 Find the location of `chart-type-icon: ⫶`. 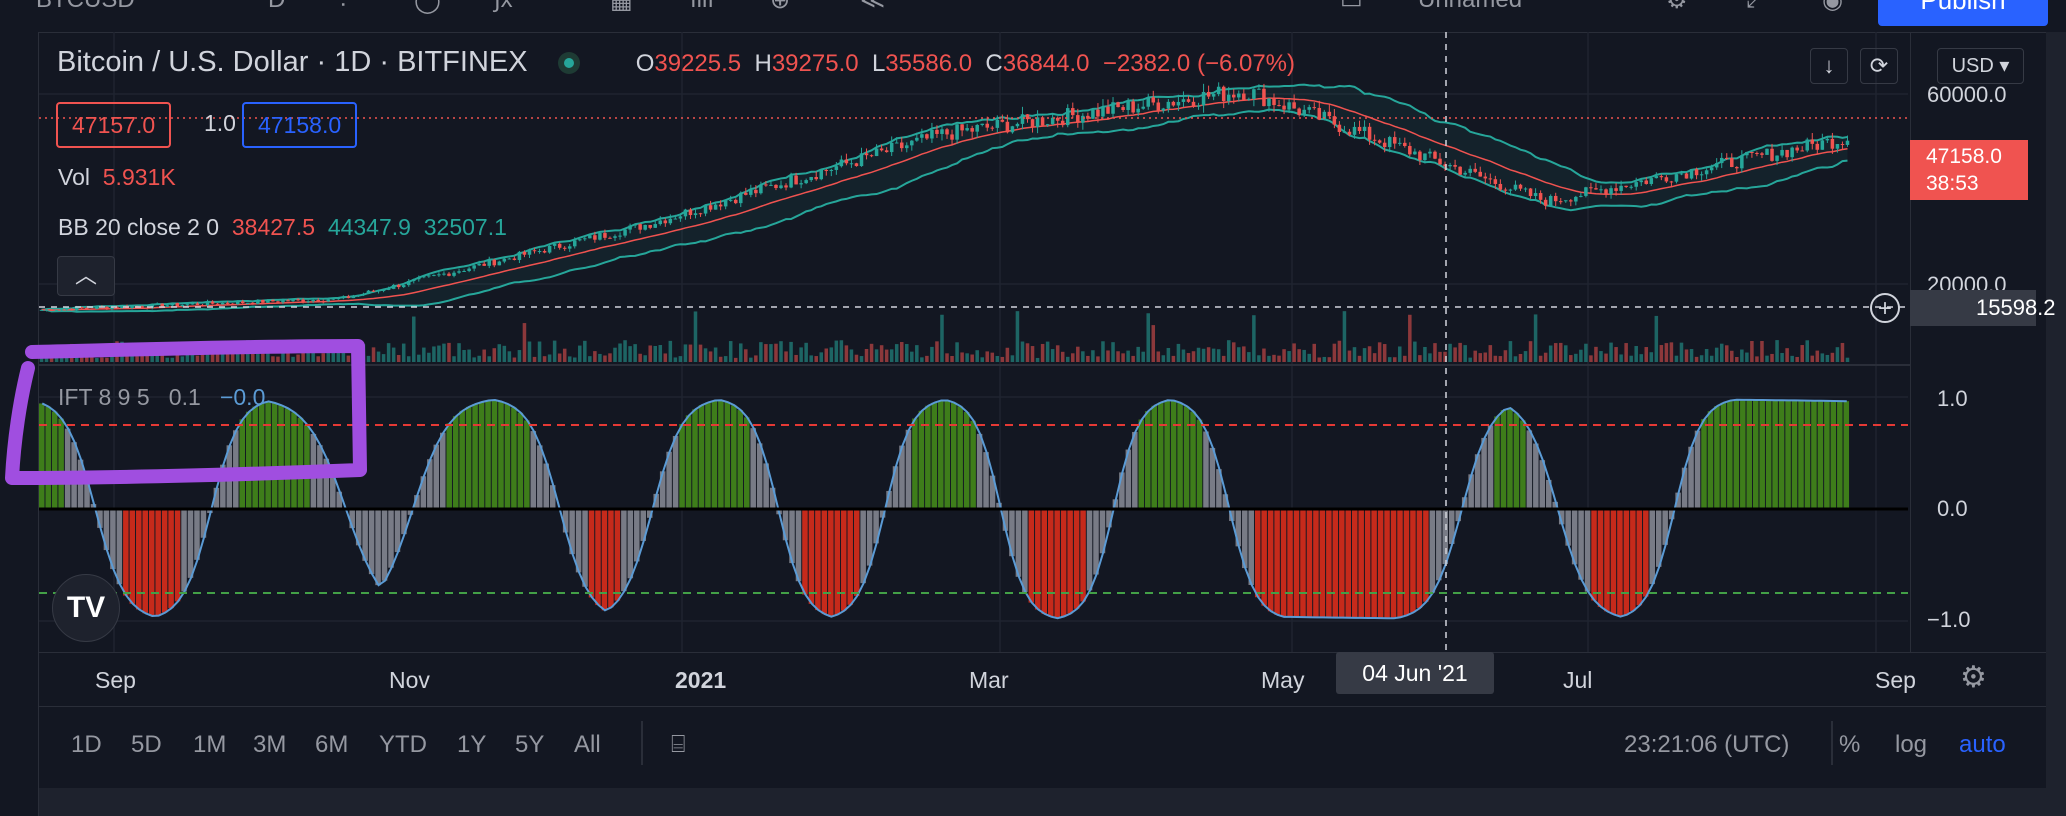

chart-type-icon: ⫶ is located at coordinates (343, 13).